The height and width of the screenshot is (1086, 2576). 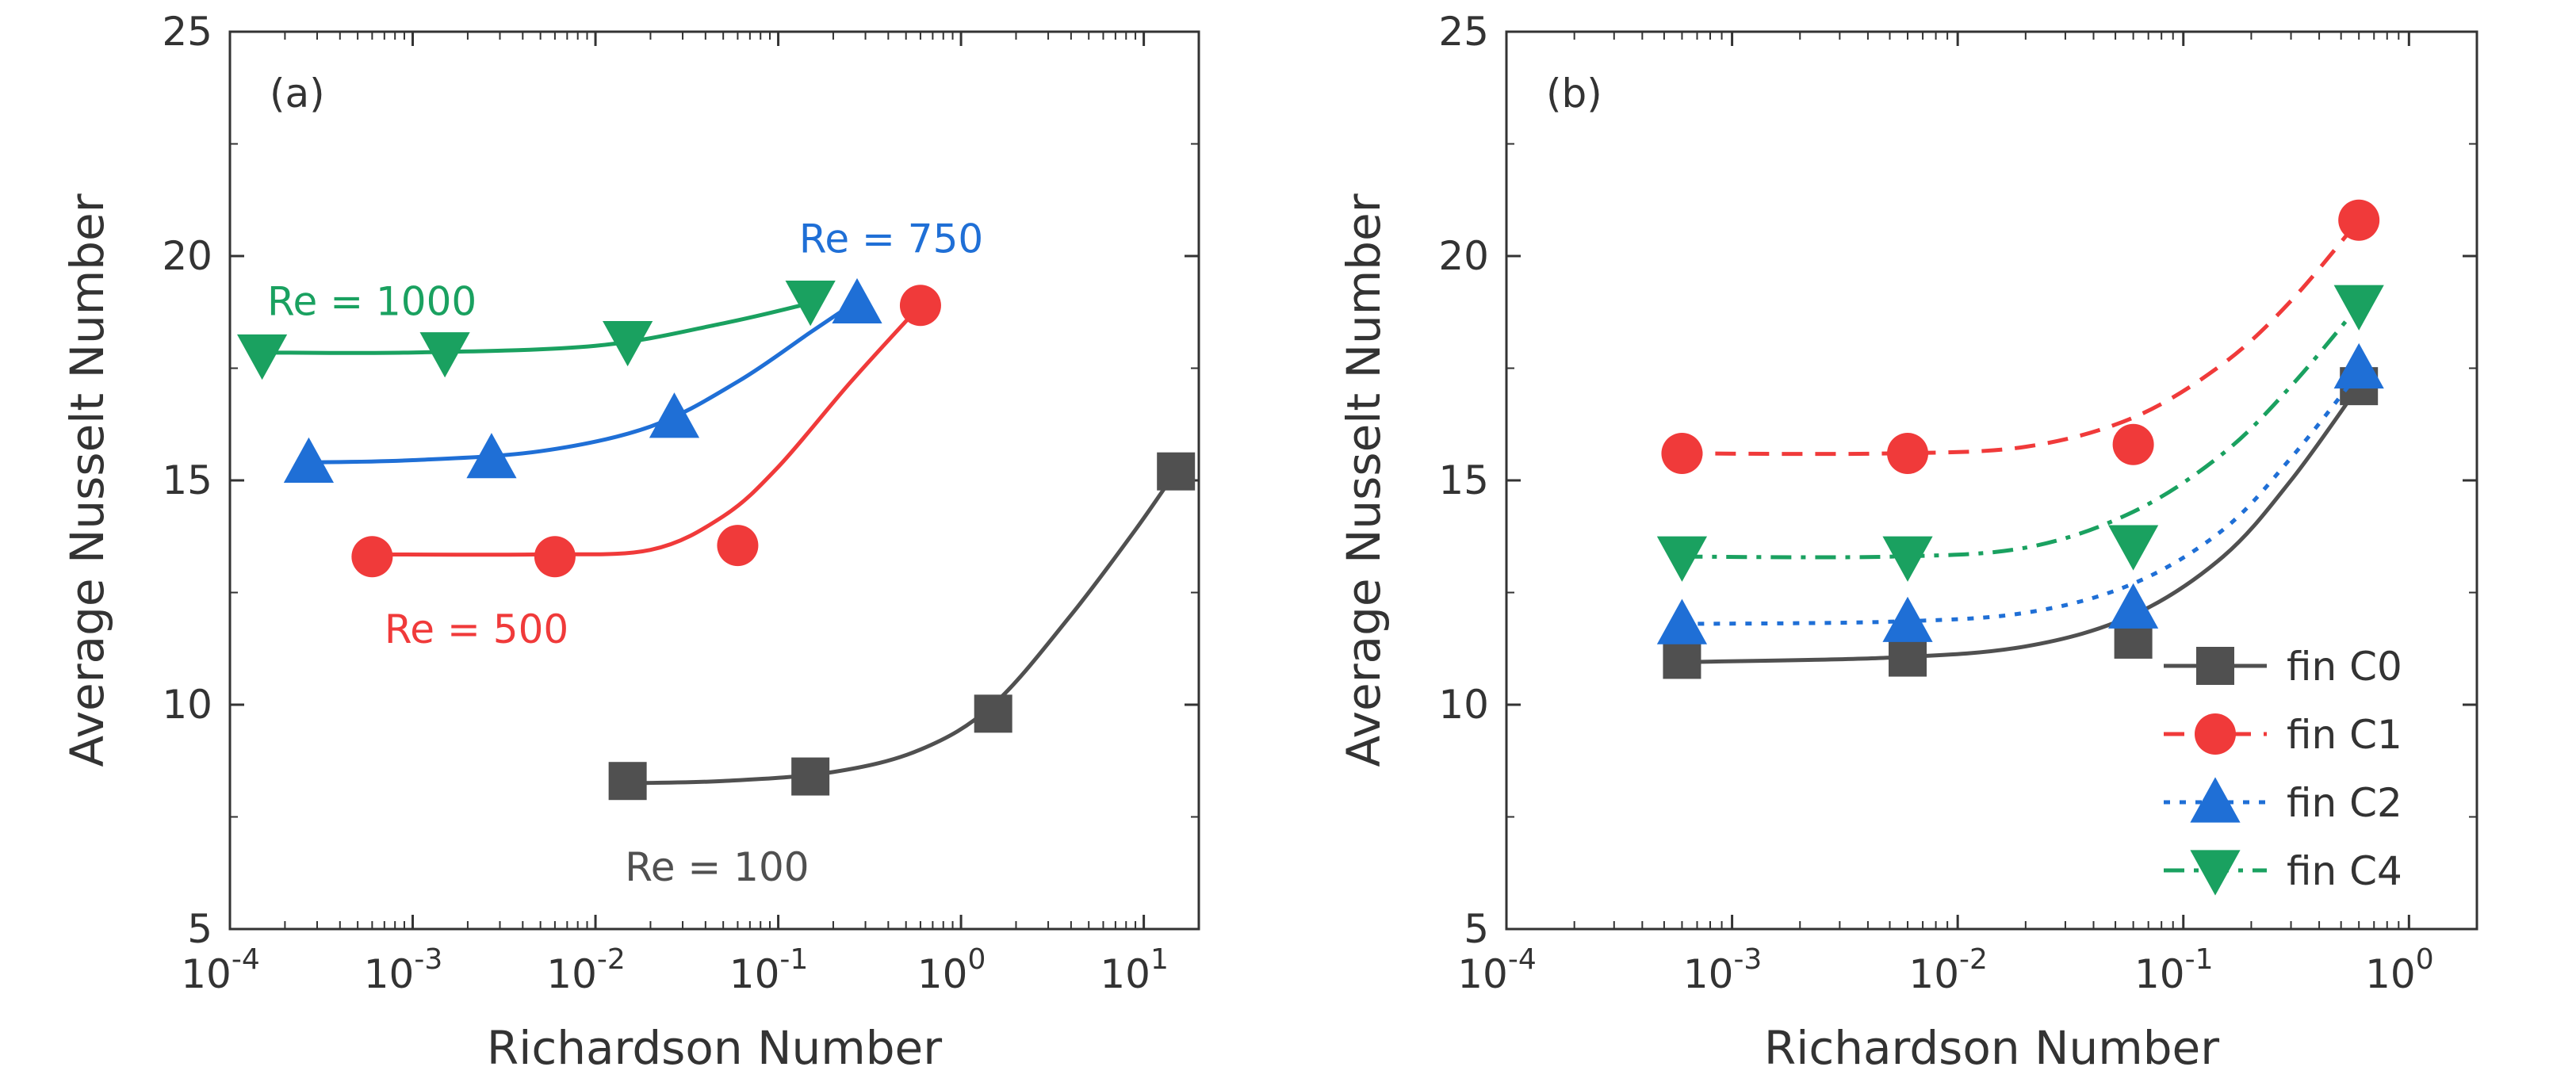 I want to click on legend: fin C0 fin C1 fin C2 fin C4, so click(x=2283, y=770).